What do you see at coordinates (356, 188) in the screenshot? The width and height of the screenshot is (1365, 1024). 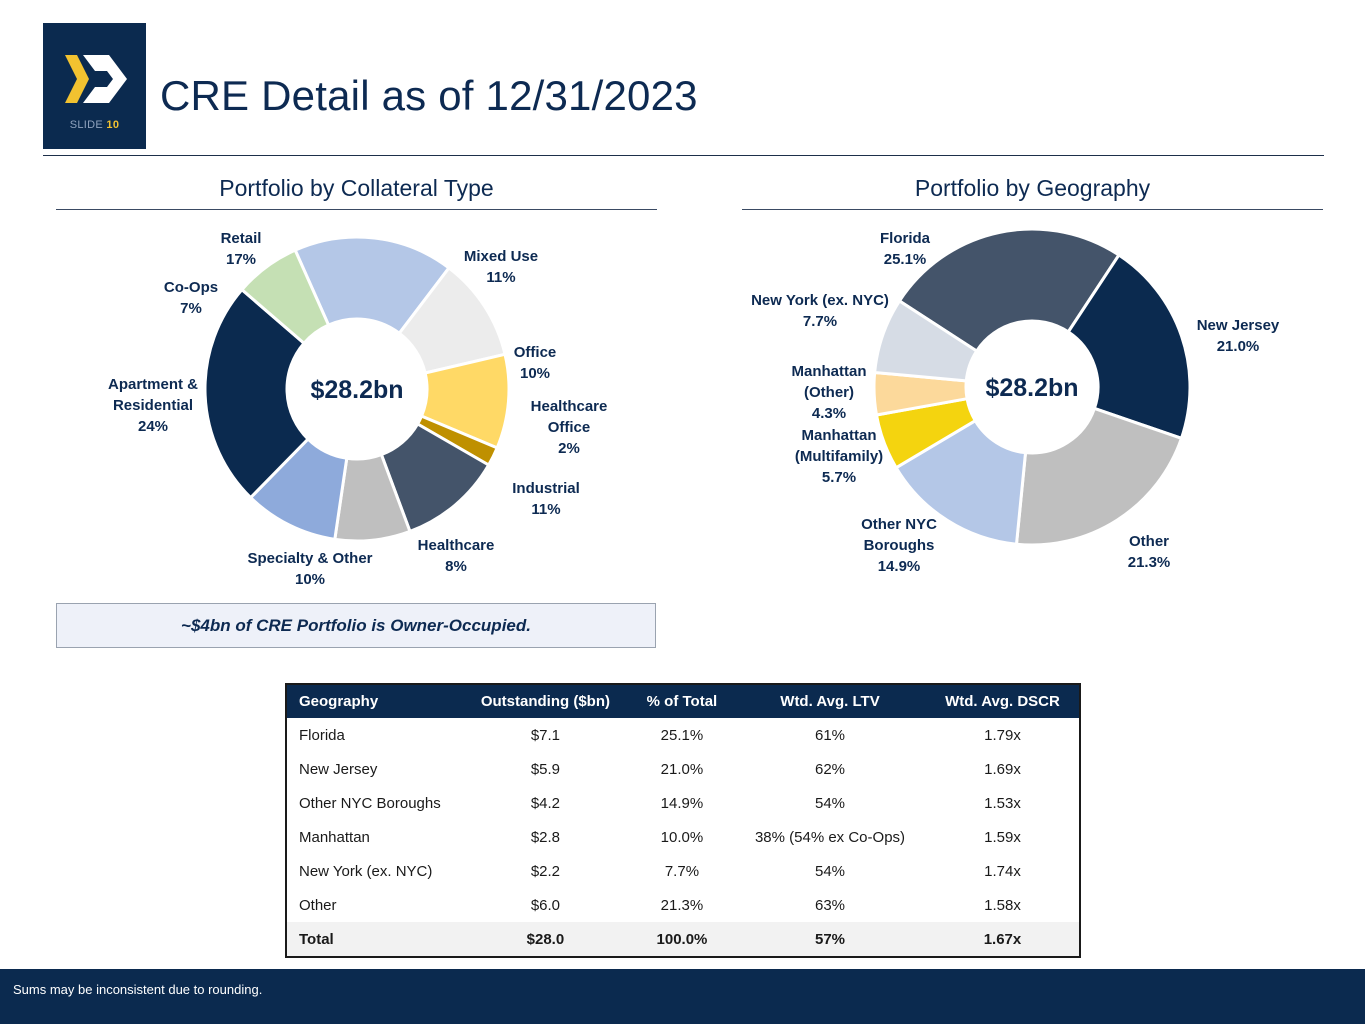 I see `left-chart-title: Portfolio by Collateral Type` at bounding box center [356, 188].